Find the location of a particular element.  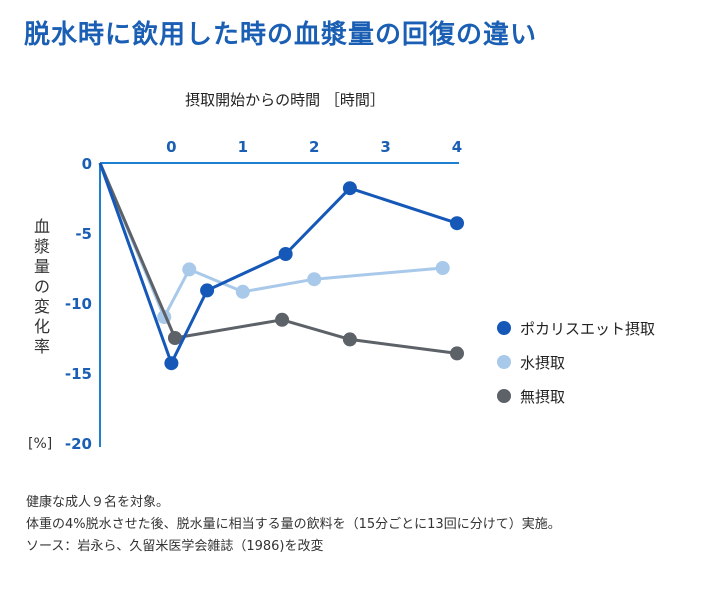

footnote-source: ソース：岩永ら、久留米医学会雑誌（1986)を改変 is located at coordinates (175, 546).